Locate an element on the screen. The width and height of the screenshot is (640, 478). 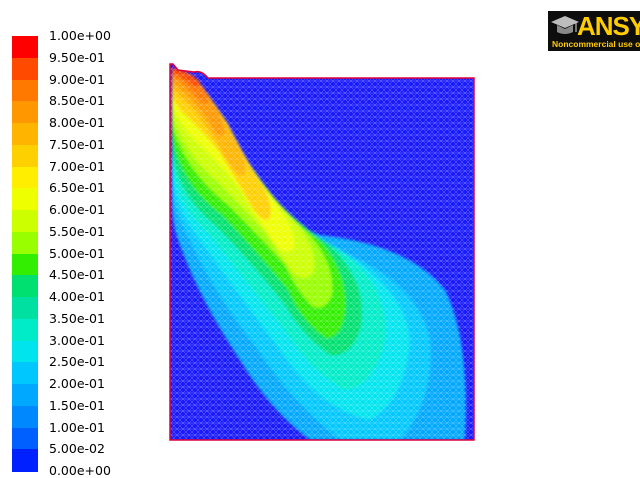
colorbar-label: 1.00e+00 is located at coordinates (80, 35).